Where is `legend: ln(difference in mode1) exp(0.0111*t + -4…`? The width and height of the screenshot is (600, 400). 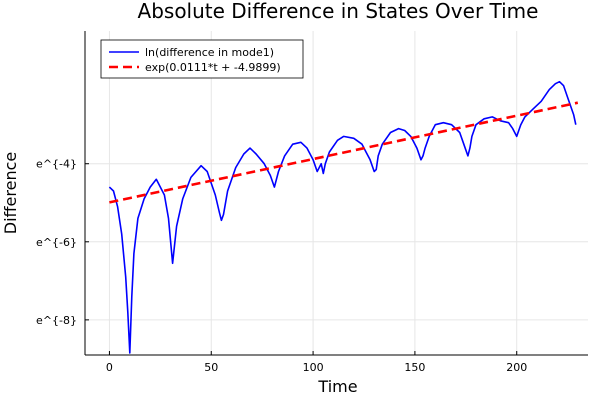
legend: ln(difference in mode1) exp(0.0111*t + -4… is located at coordinates (202, 59).